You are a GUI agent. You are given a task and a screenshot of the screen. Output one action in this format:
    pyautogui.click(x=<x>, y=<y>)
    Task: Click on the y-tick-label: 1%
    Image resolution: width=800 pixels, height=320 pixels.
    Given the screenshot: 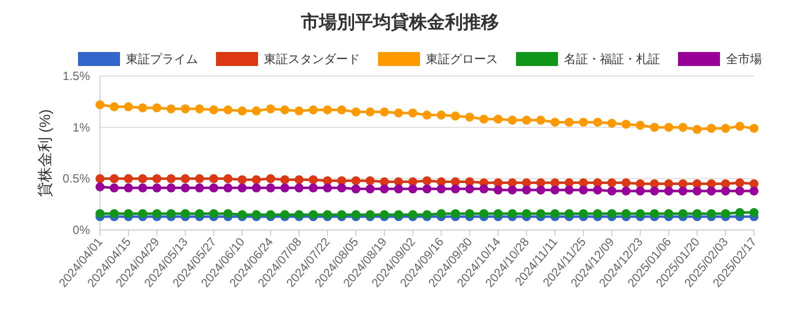 What is the action you would take?
    pyautogui.click(x=81, y=127)
    